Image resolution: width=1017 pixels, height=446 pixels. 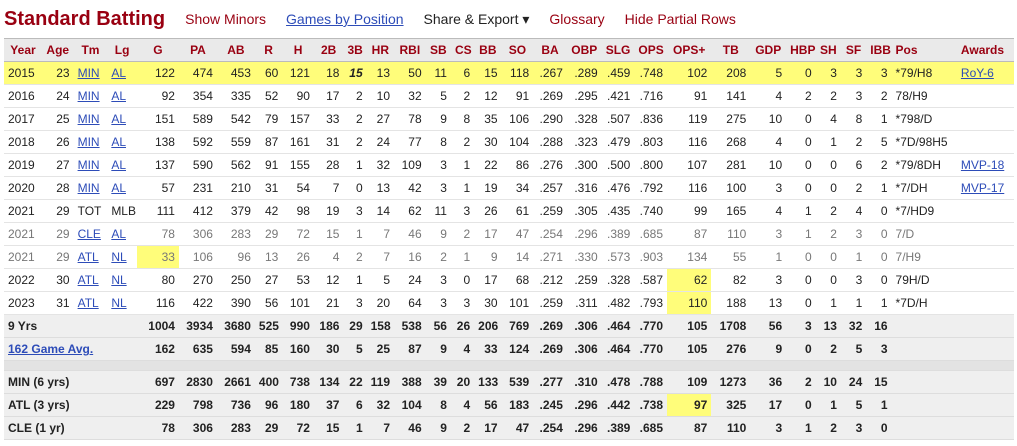 I want to click on column-header: Pos, so click(x=924, y=50).